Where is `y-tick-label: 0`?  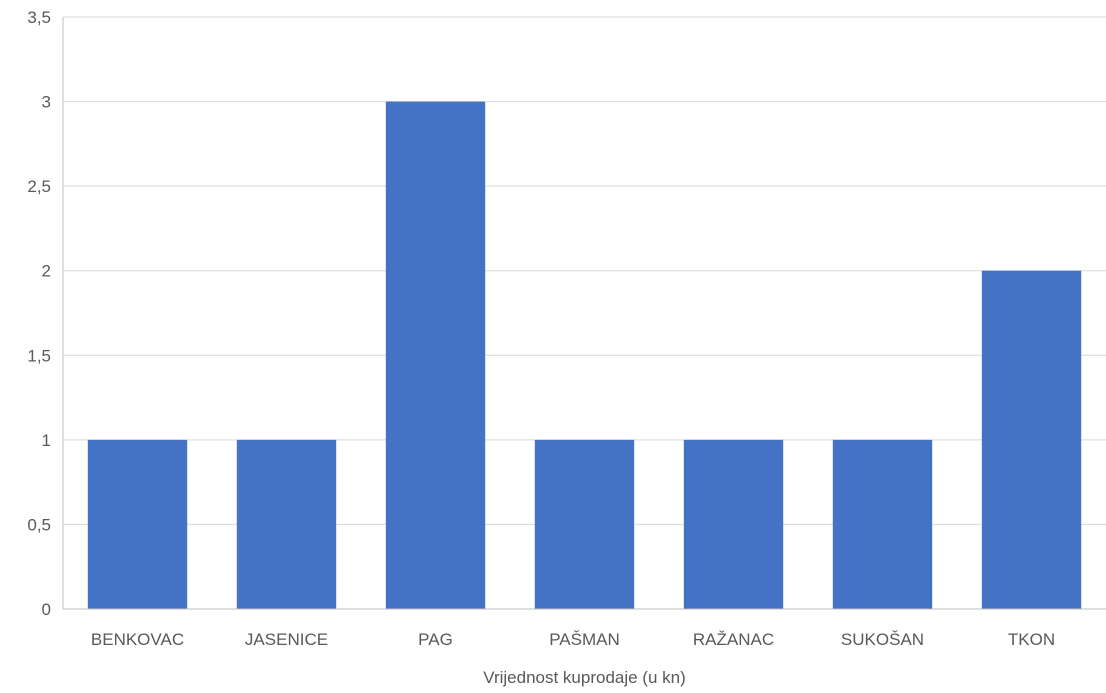
y-tick-label: 0 is located at coordinates (46, 609).